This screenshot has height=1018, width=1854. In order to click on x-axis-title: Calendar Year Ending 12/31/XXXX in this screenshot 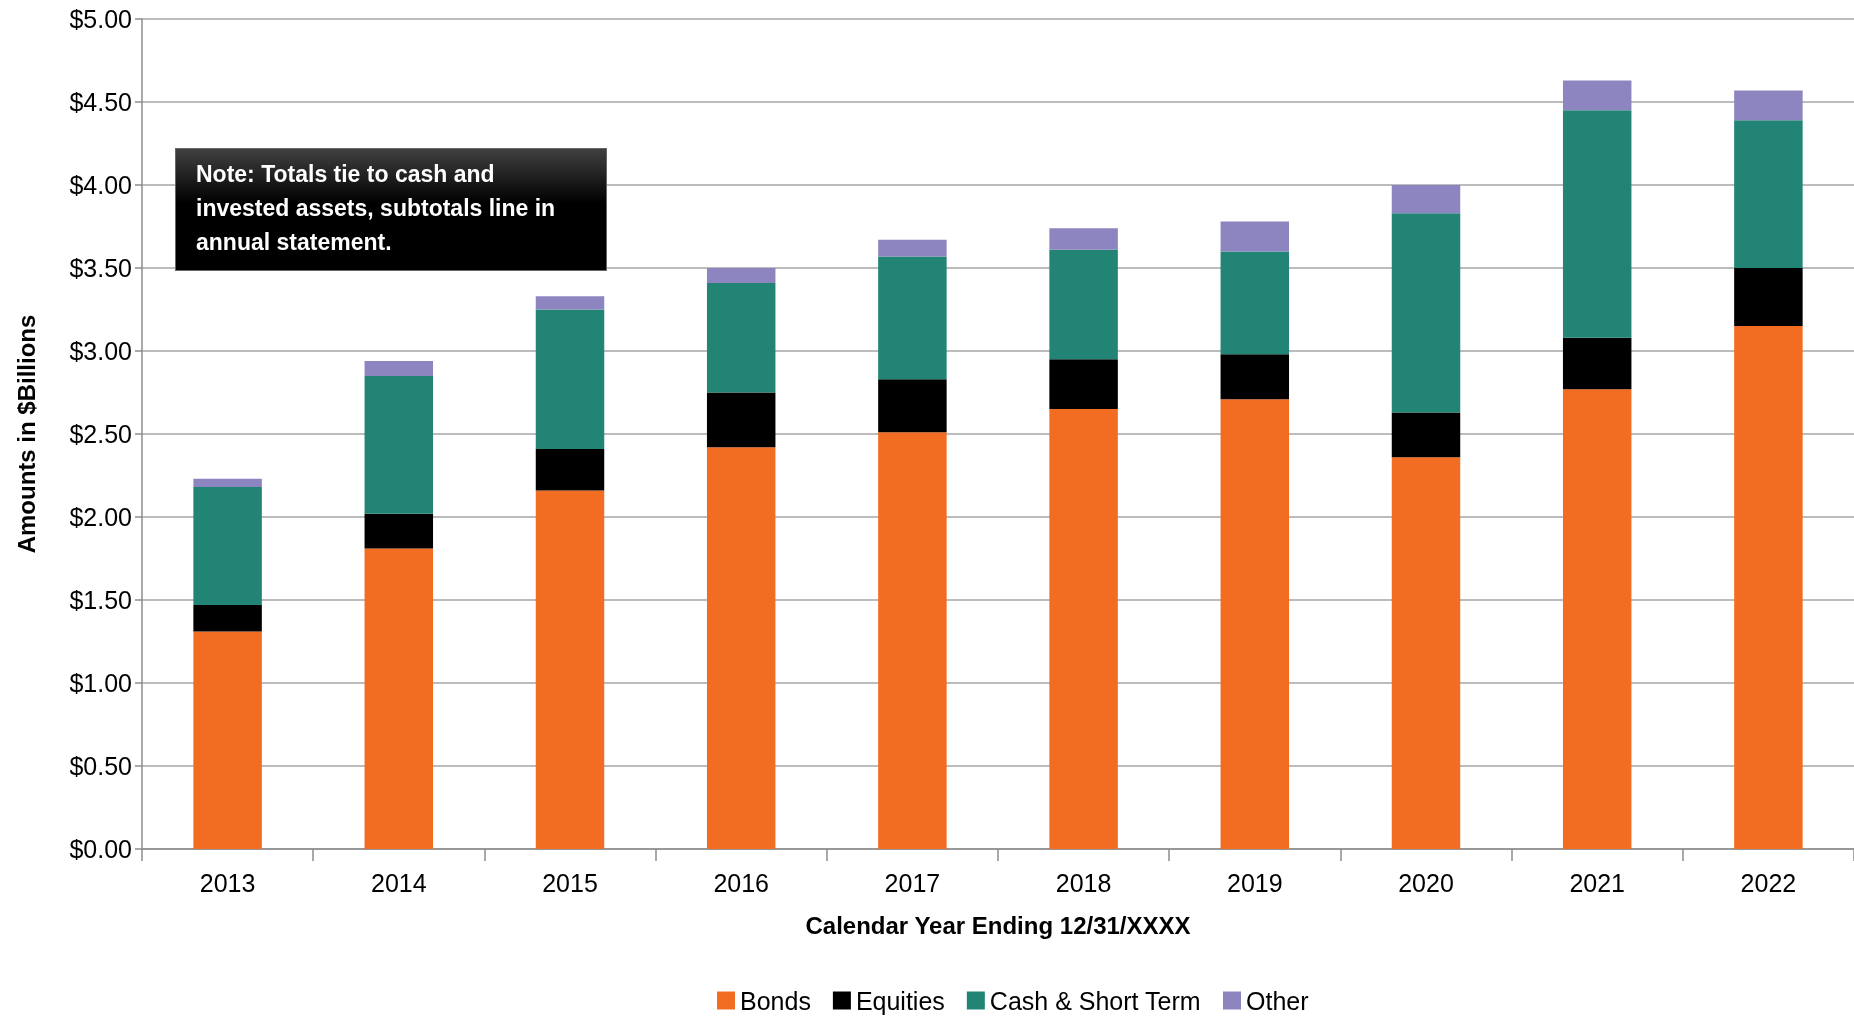, I will do `click(998, 925)`.